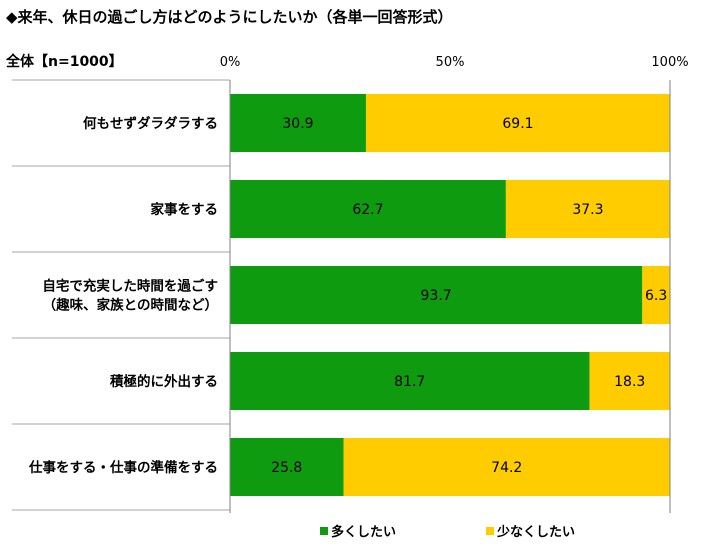  Describe the element at coordinates (123, 467) in the screenshot. I see `category-label: 仕事をする・仕事の準備をする` at that location.